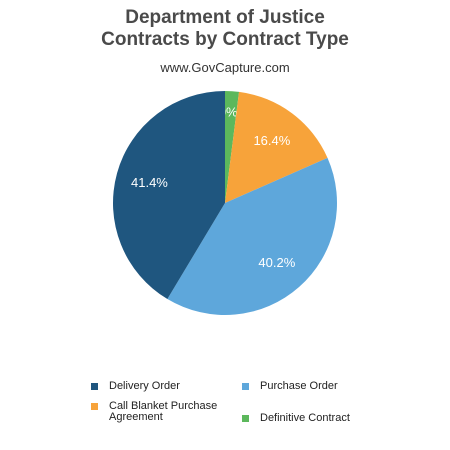 The image size is (450, 450). Describe the element at coordinates (305, 418) in the screenshot. I see `legend-label: Definitive Contract` at that location.